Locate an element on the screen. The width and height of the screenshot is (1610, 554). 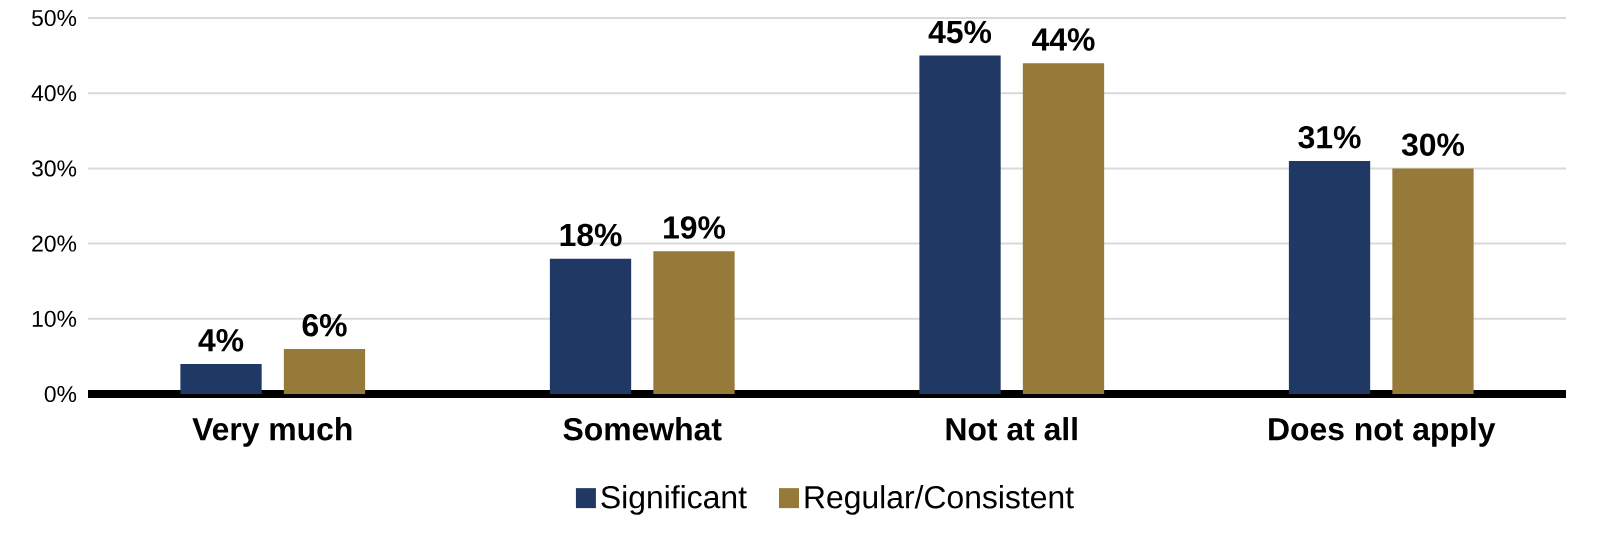
data-label: 18% is located at coordinates (591, 235).